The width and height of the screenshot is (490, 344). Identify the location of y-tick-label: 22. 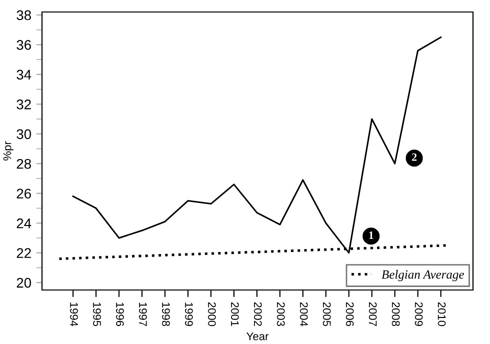
(23, 253).